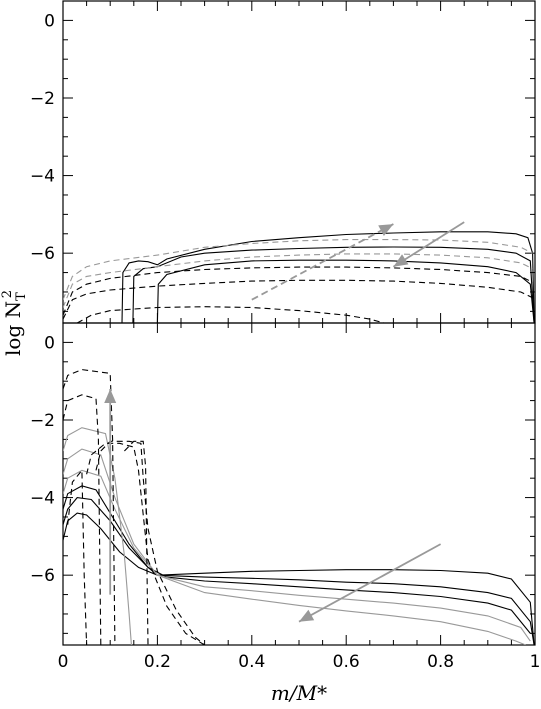  I want to click on bottom-x-tick-label: 0.2, so click(157, 662).